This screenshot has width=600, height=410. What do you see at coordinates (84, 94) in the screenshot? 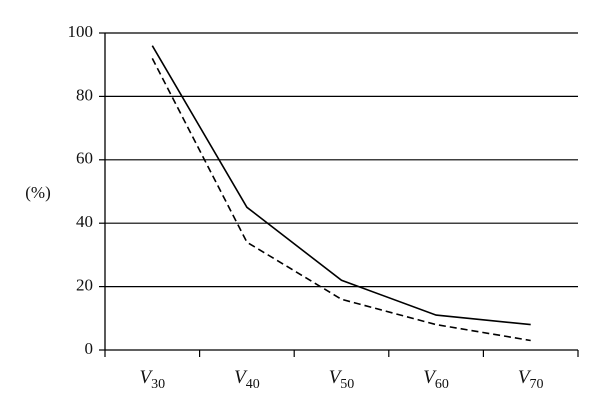
I see `y-tick-label: 80` at bounding box center [84, 94].